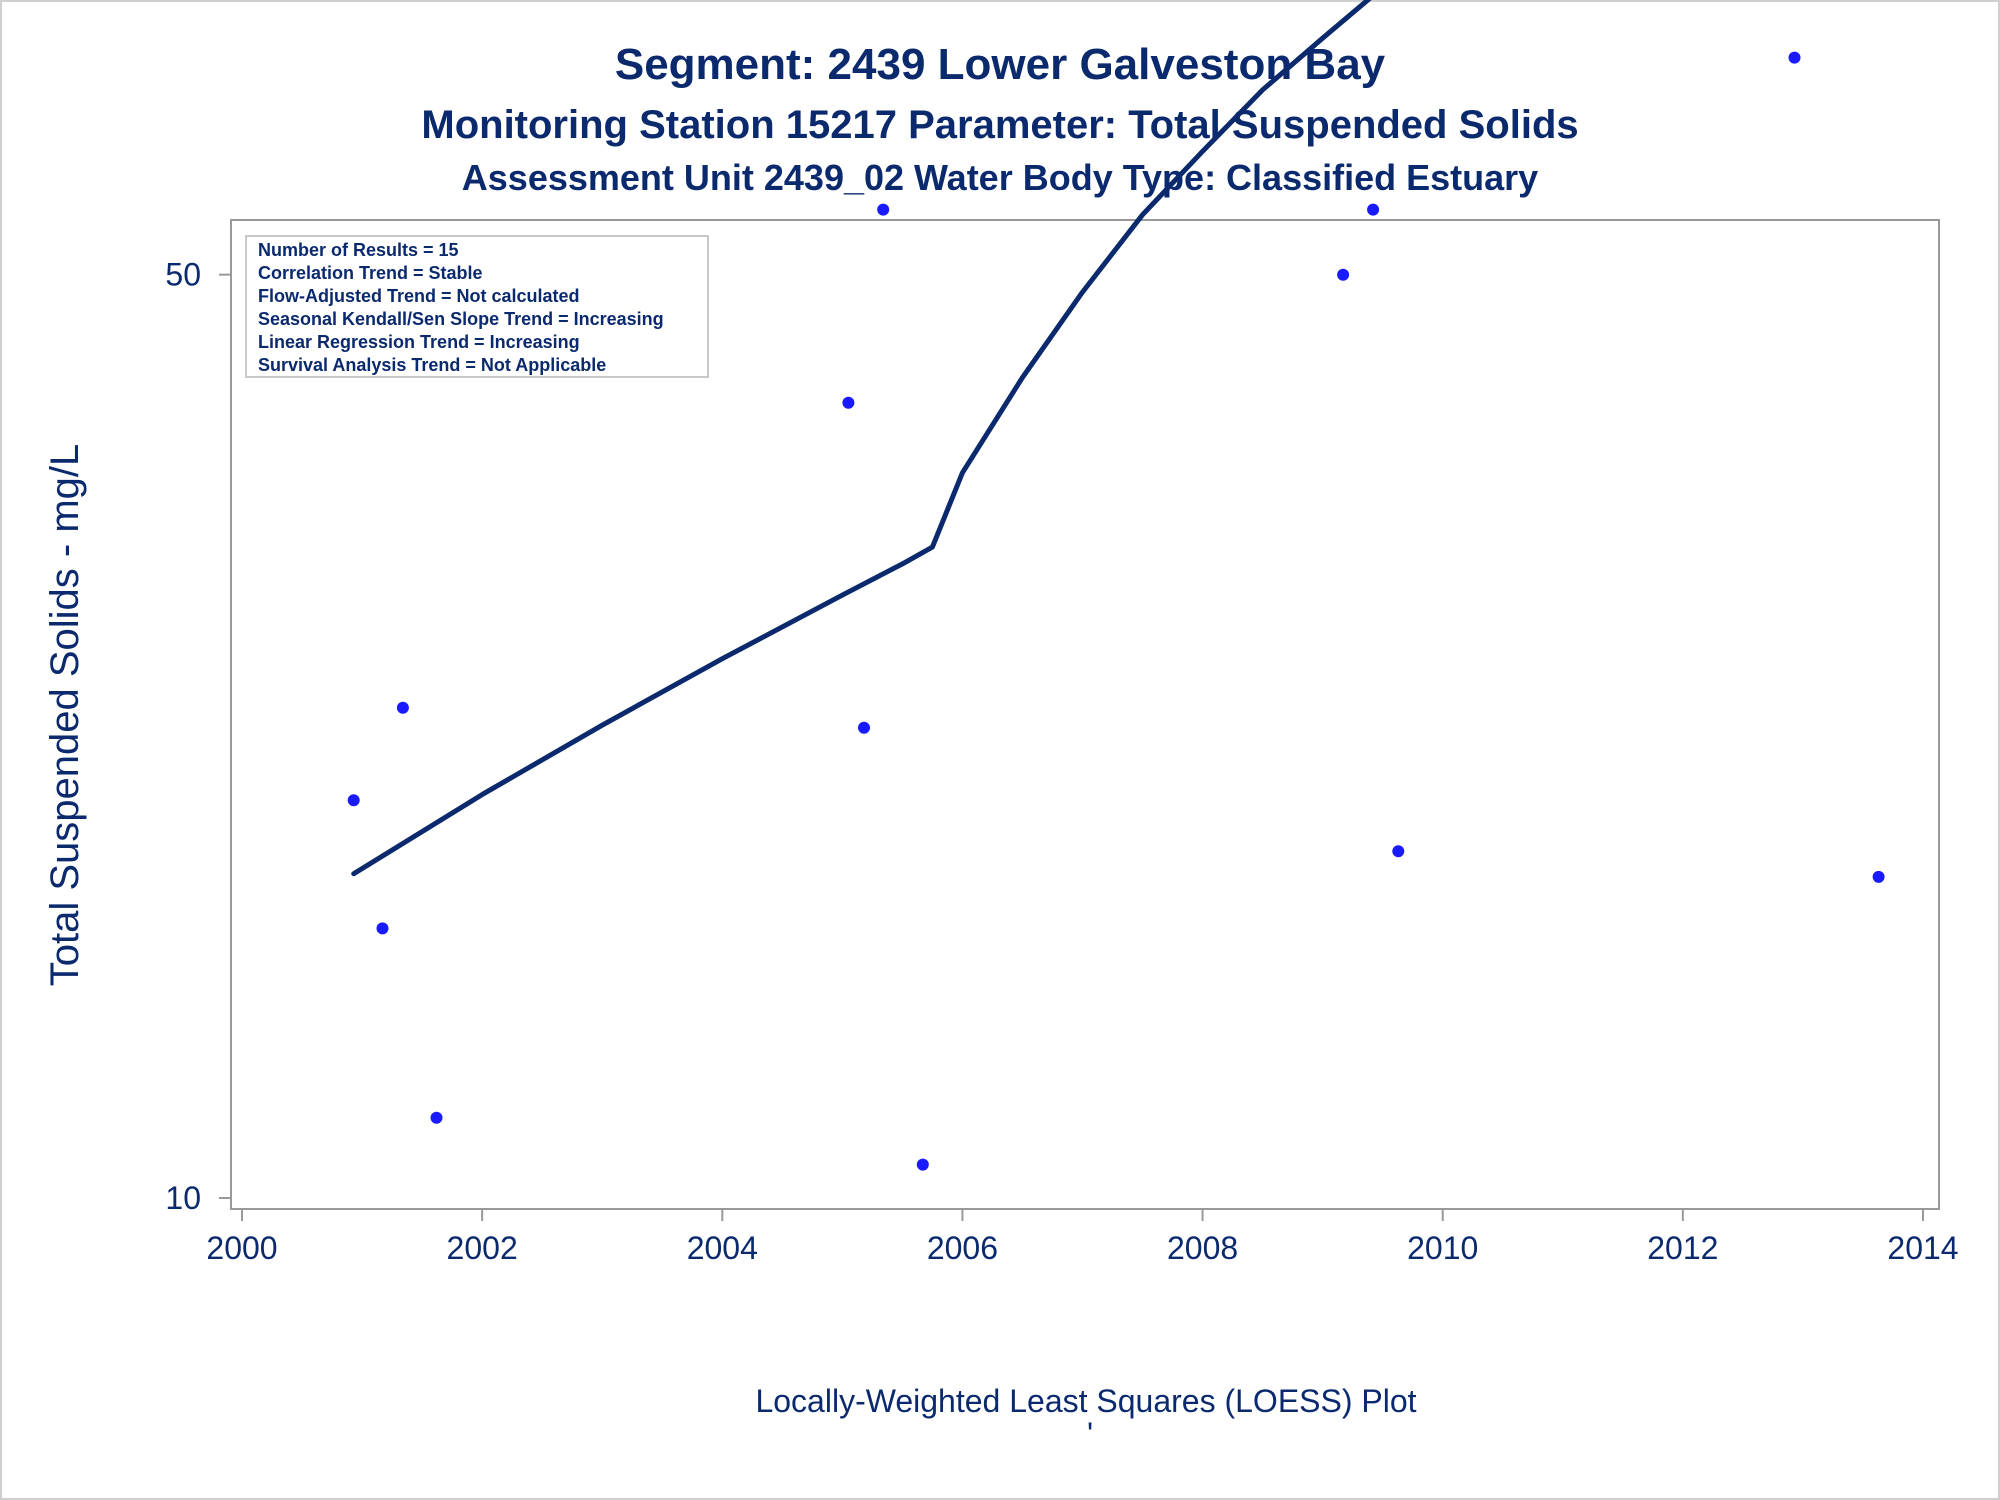 Image resolution: width=2000 pixels, height=1500 pixels. What do you see at coordinates (722, 1248) in the screenshot?
I see `x-tick-label-2004: 2004` at bounding box center [722, 1248].